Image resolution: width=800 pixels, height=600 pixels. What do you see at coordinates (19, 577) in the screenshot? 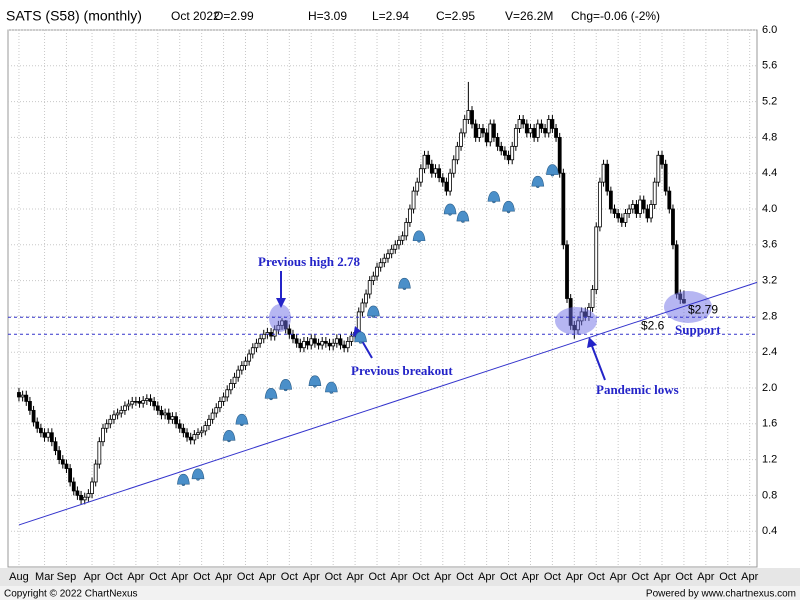
I see `x-tick-label: Aug` at bounding box center [19, 577].